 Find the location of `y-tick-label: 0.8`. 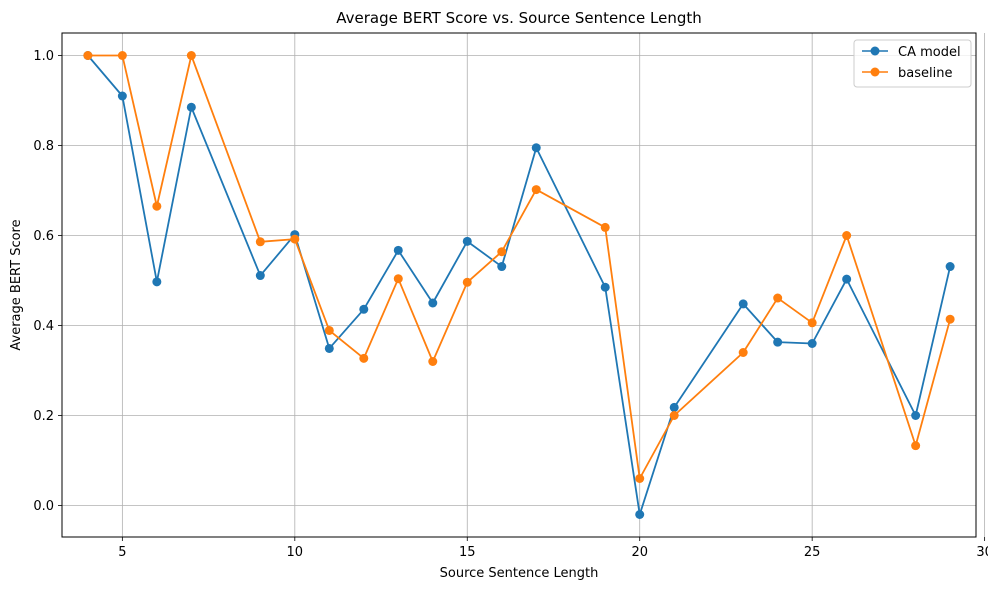

y-tick-label: 0.8 is located at coordinates (43, 146).